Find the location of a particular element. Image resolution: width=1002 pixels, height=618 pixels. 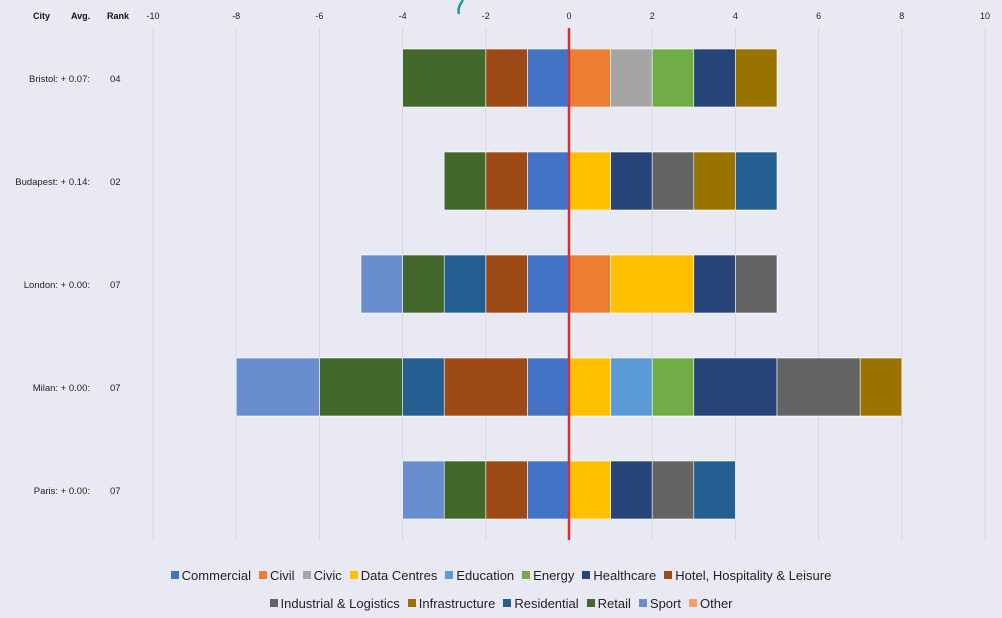

x-tick-label: 10 is located at coordinates (985, 16).